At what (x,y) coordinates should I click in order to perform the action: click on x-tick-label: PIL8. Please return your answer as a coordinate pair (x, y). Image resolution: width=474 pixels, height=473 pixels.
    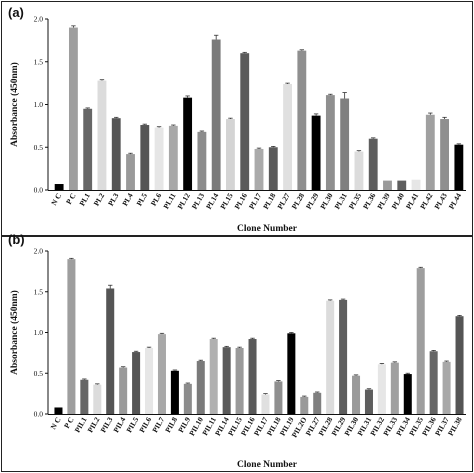
    Looking at the image, I should click on (171, 424).